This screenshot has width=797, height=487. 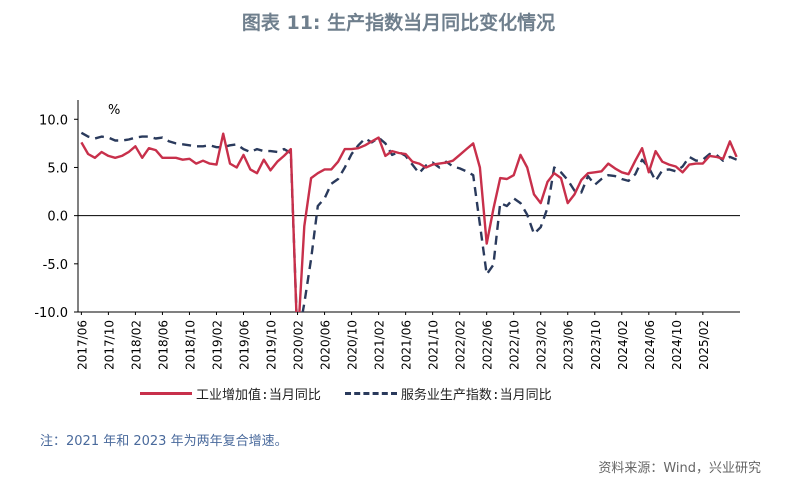 I want to click on x-tick-label: 2021/06, so click(x=407, y=345).